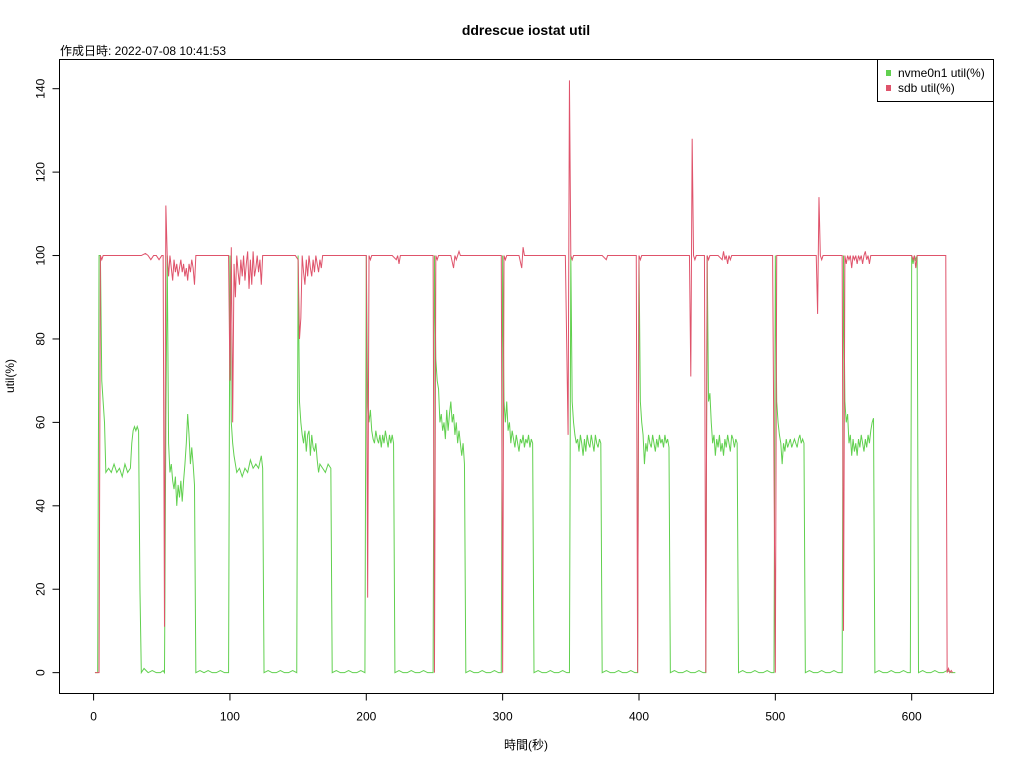 The image size is (1024, 768). What do you see at coordinates (366, 717) in the screenshot?
I see `x-tick-label: 200` at bounding box center [366, 717].